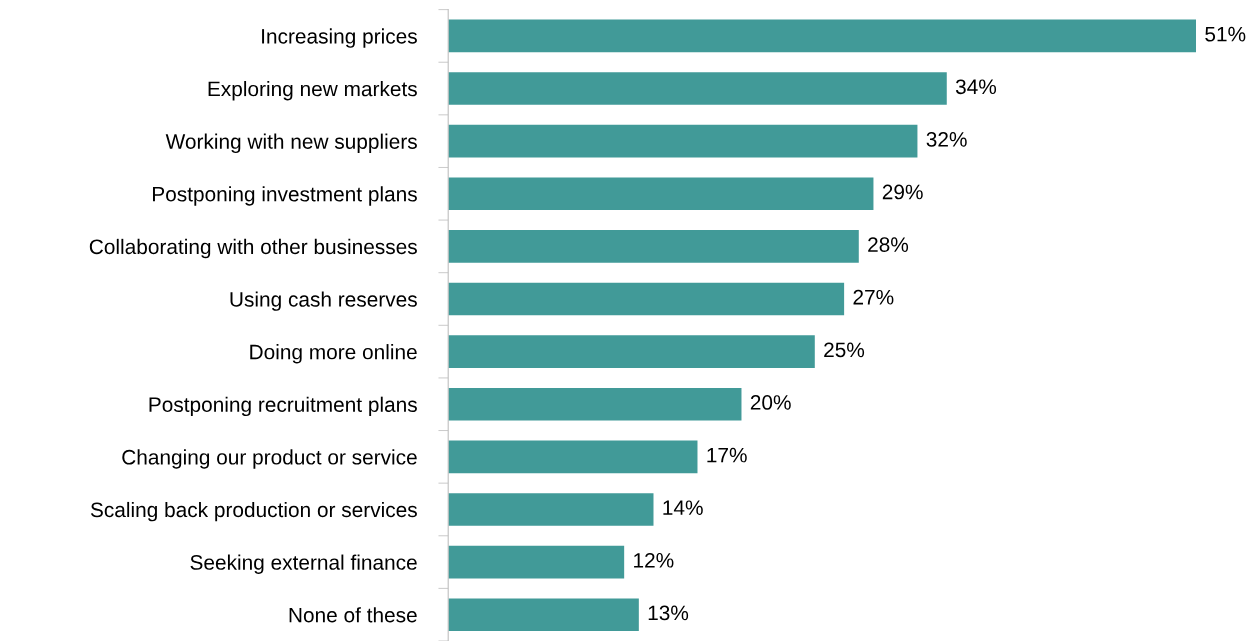 This screenshot has height=641, width=1259. Describe the element at coordinates (333, 354) in the screenshot. I see `y-tick-label: Doing more online` at that location.